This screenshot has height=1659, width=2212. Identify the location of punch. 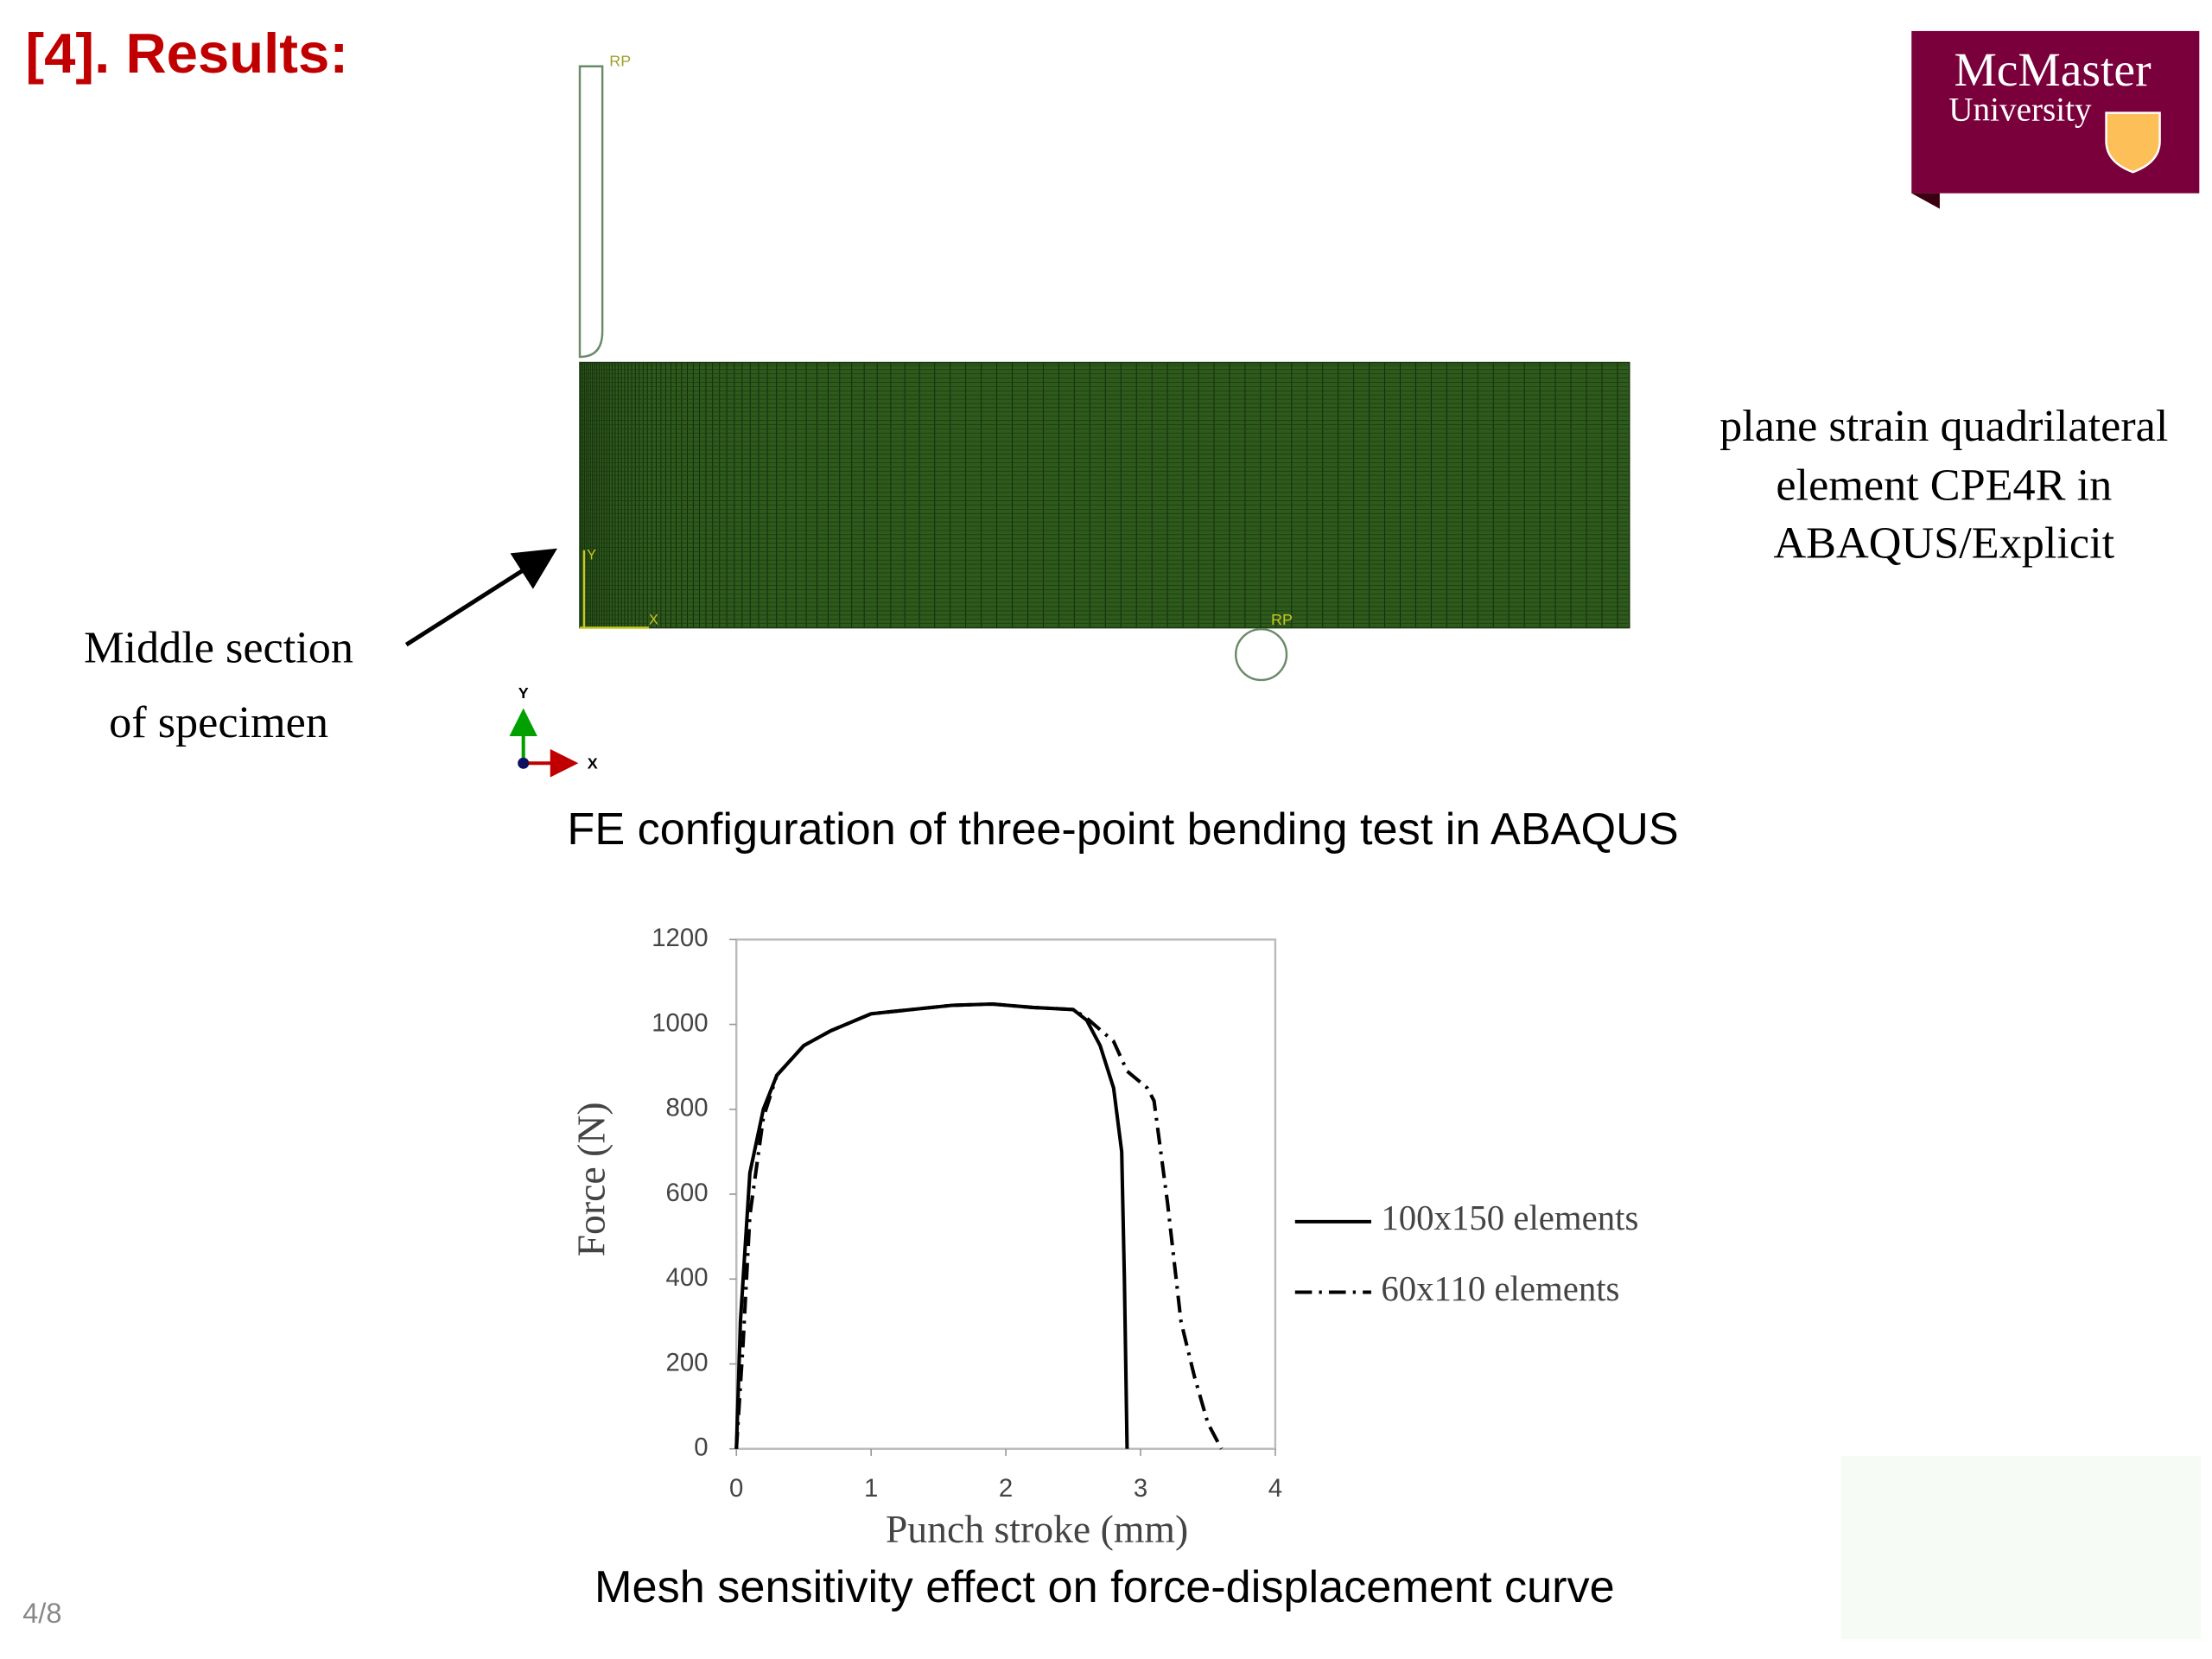
(591, 212).